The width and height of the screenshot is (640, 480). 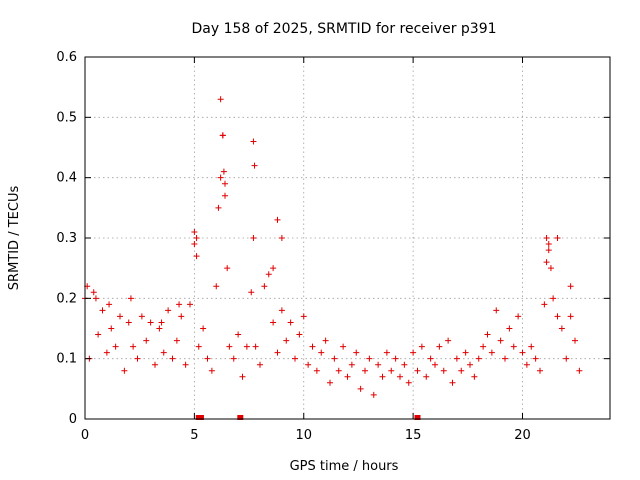 What do you see at coordinates (66, 178) in the screenshot?
I see `y-tick-label: 0.4` at bounding box center [66, 178].